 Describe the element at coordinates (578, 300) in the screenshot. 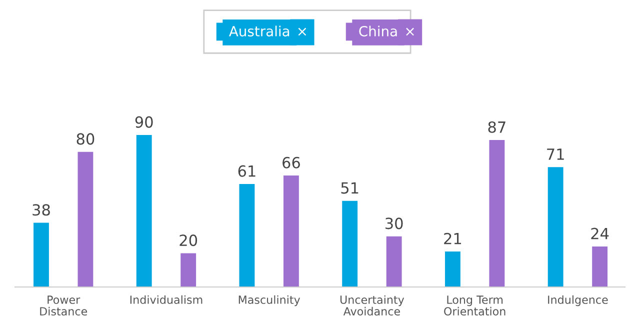

I see `x-tick-label: Indulgence` at that location.